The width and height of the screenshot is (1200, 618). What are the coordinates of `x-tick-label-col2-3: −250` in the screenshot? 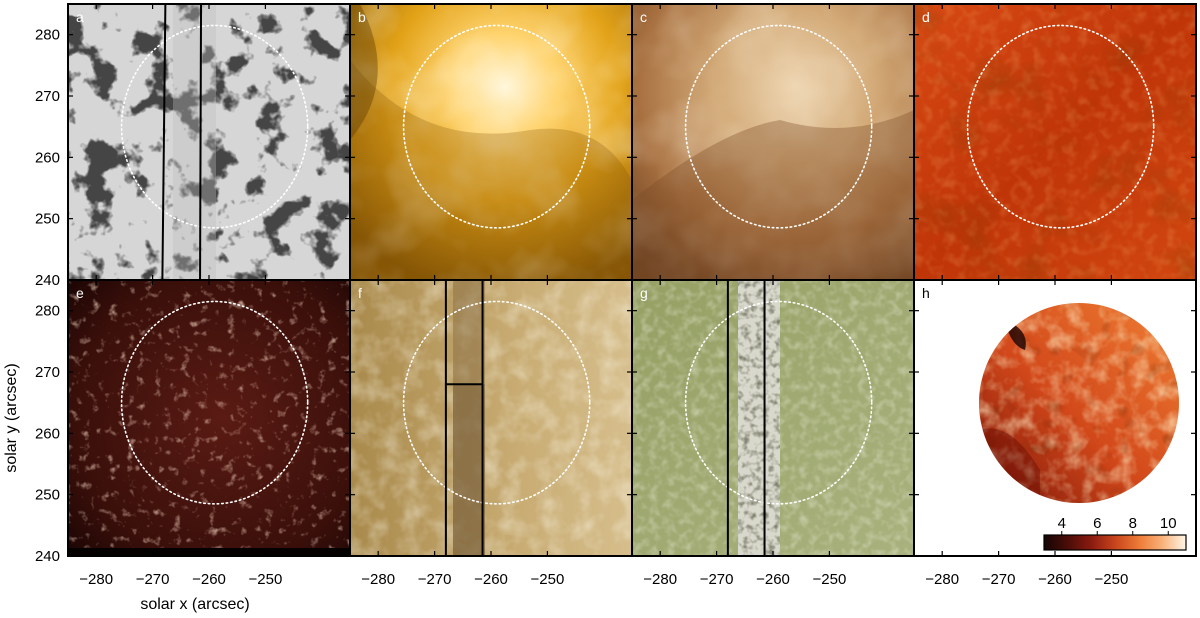 It's located at (830, 579).